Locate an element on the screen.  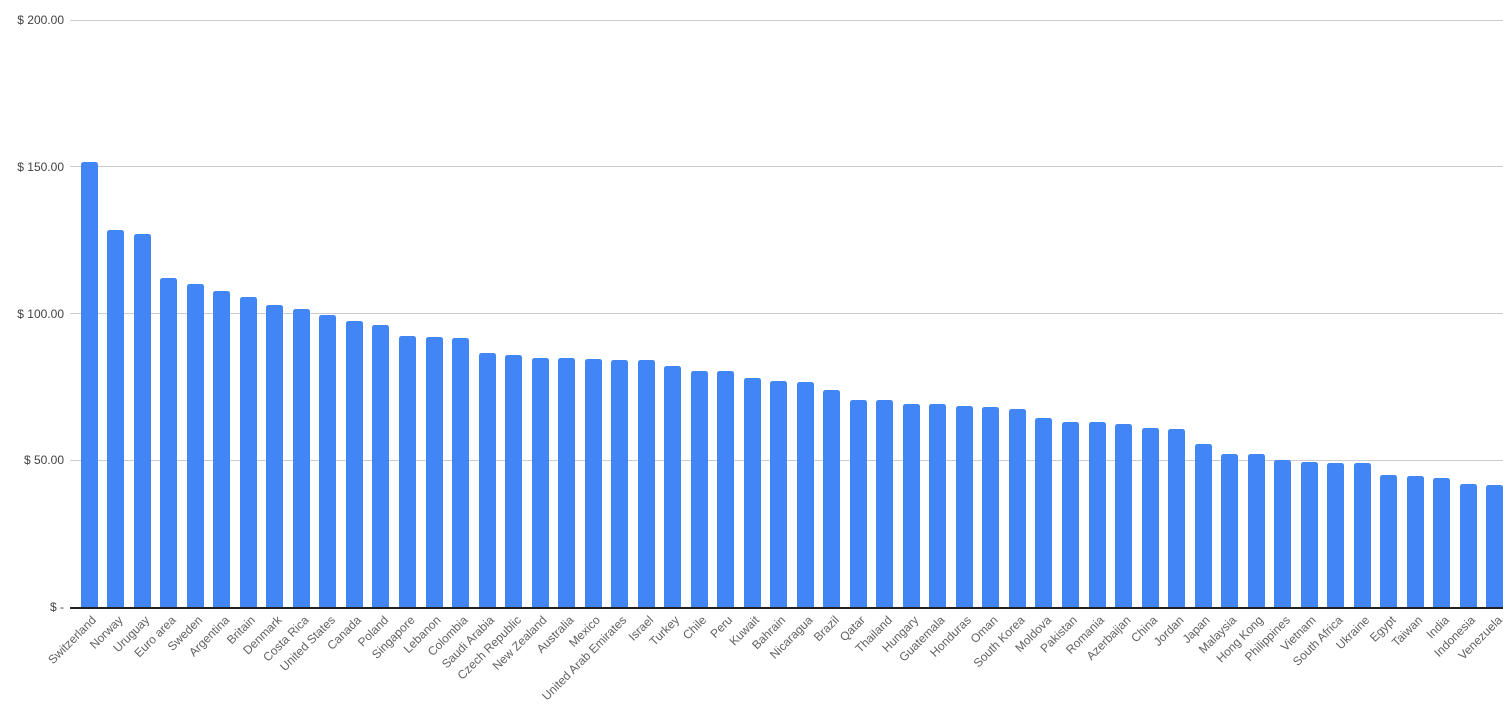
y-axis-tick-label: $ - is located at coordinates (56, 607).